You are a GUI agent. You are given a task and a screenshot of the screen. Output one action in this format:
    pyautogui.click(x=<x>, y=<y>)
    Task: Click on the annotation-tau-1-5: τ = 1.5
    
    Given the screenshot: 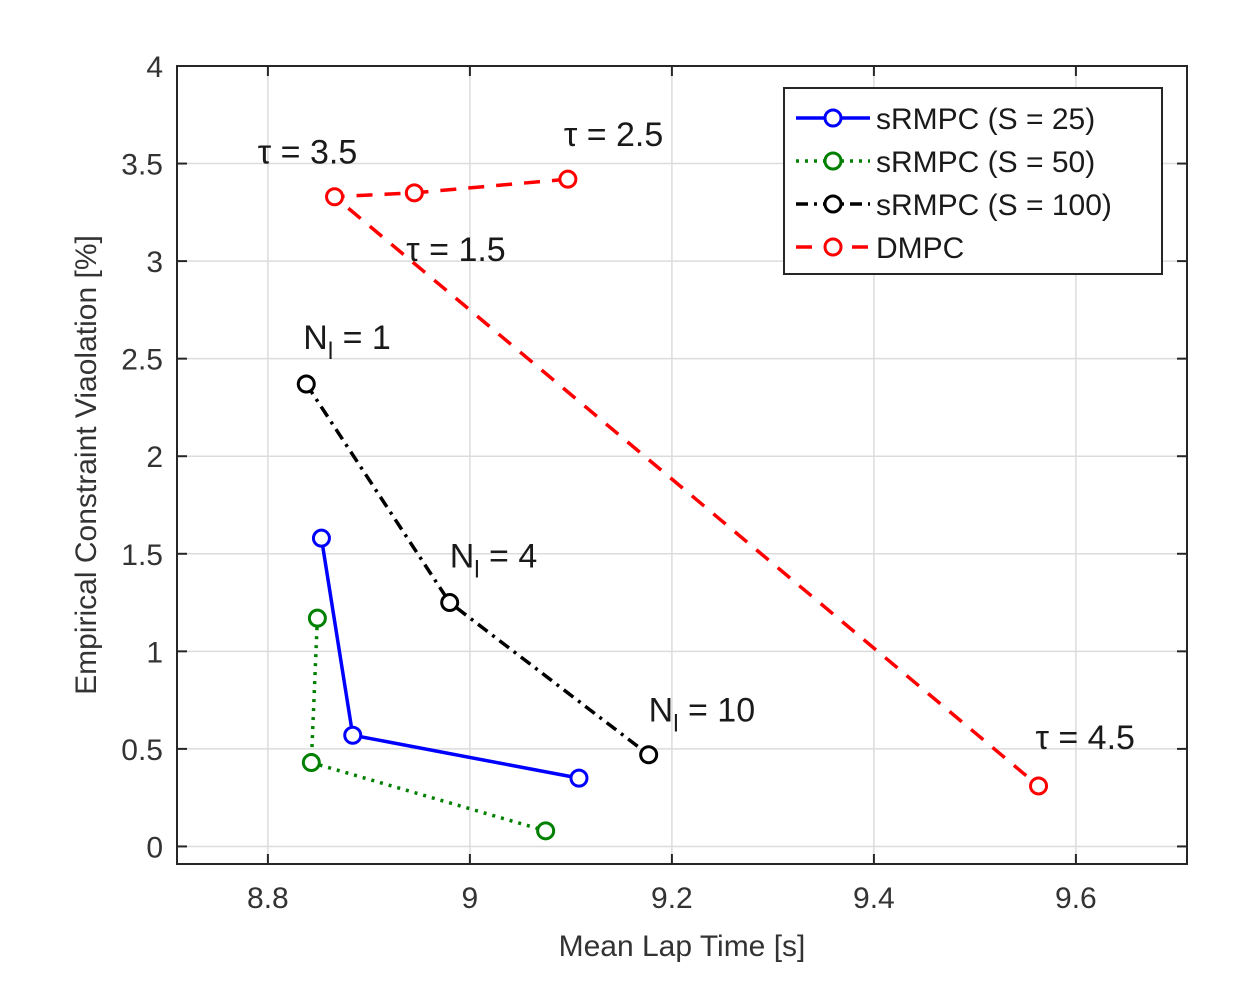 What is the action you would take?
    pyautogui.click(x=455, y=250)
    